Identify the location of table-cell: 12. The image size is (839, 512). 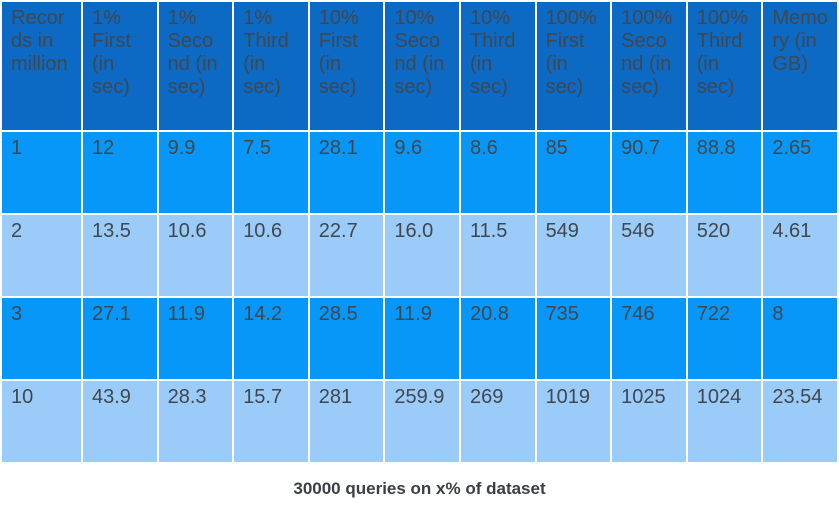
(120, 172).